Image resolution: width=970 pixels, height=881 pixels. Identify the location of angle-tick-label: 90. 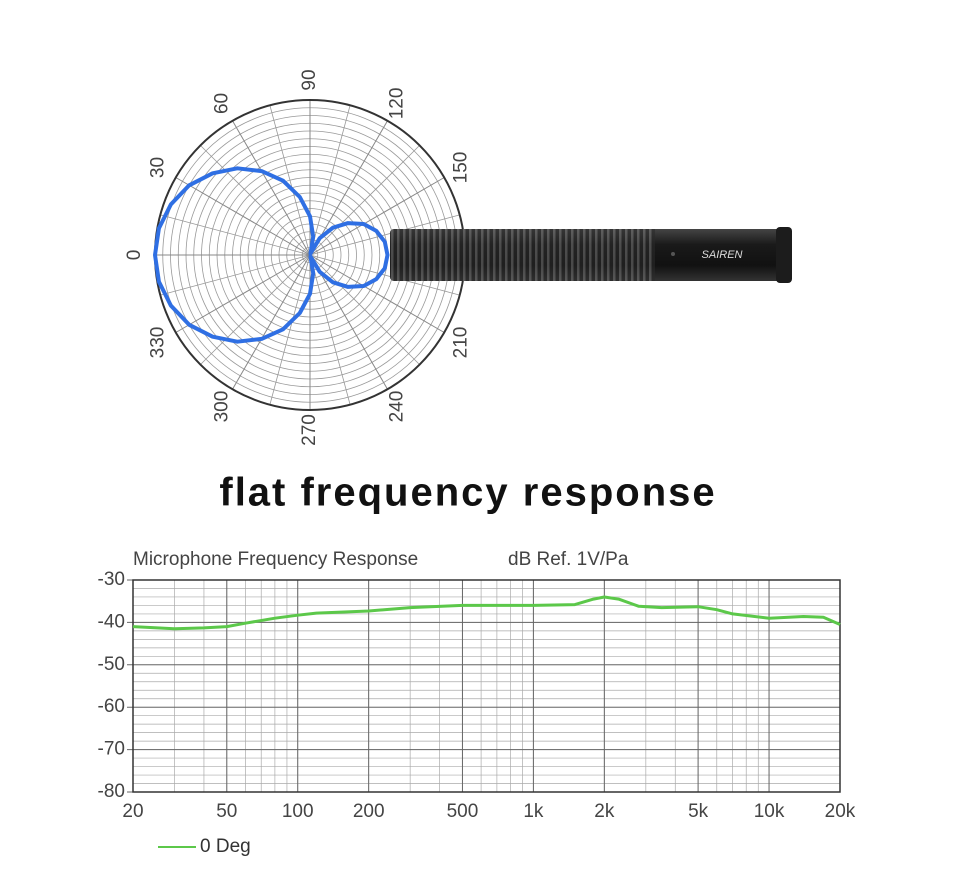
(309, 79).